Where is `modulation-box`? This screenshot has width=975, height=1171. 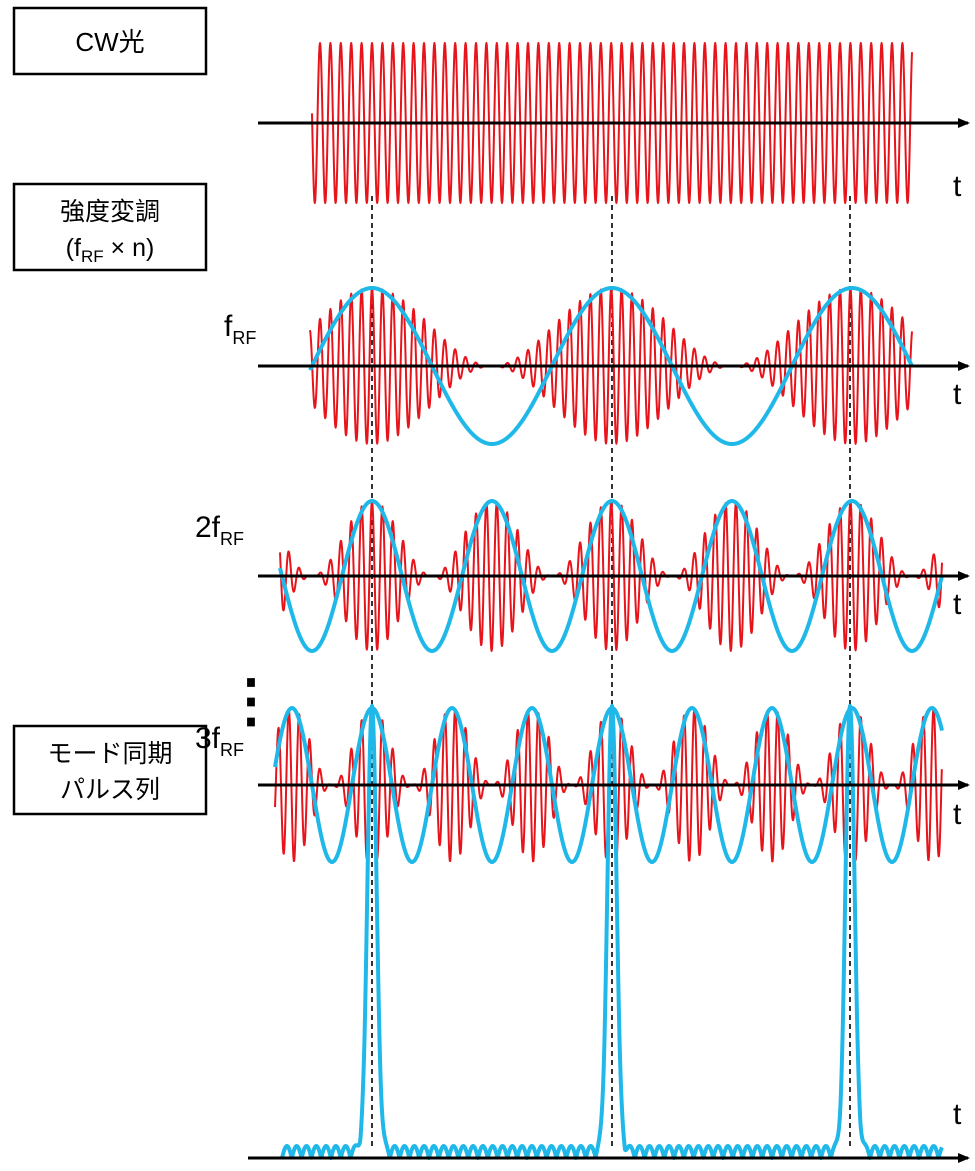 modulation-box is located at coordinates (110, 227).